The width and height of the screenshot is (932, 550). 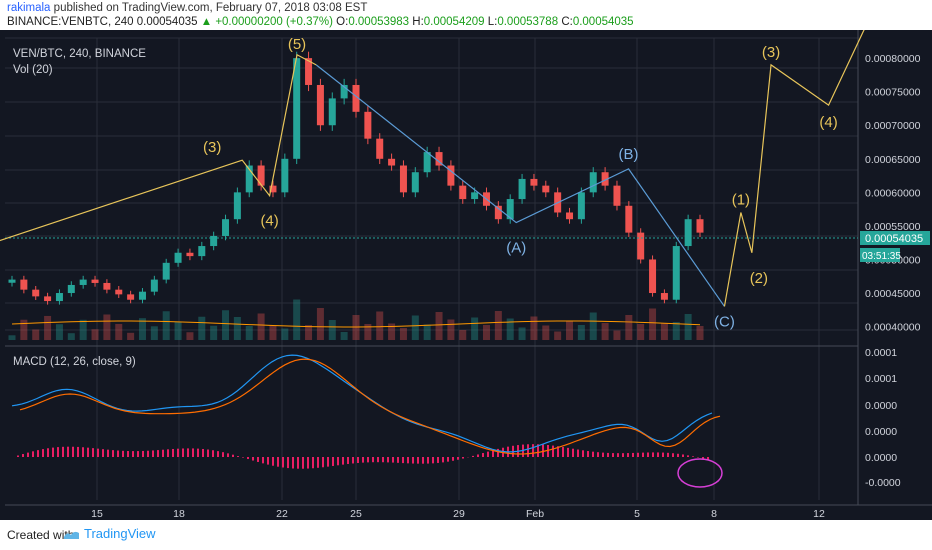 What do you see at coordinates (33, 70) in the screenshot?
I see `volume-label: Vol (20)` at bounding box center [33, 70].